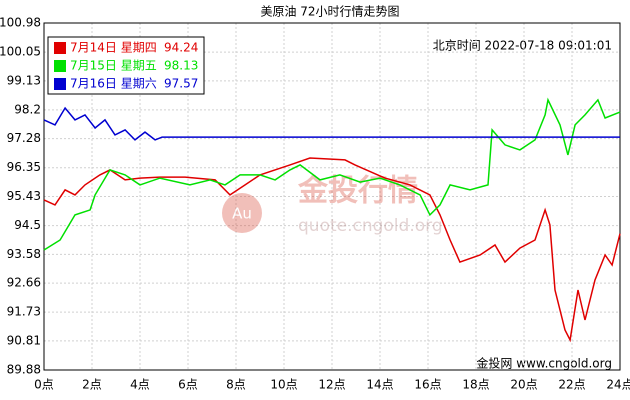 This screenshot has height=400, width=630. I want to click on legend-box, so click(126, 65).